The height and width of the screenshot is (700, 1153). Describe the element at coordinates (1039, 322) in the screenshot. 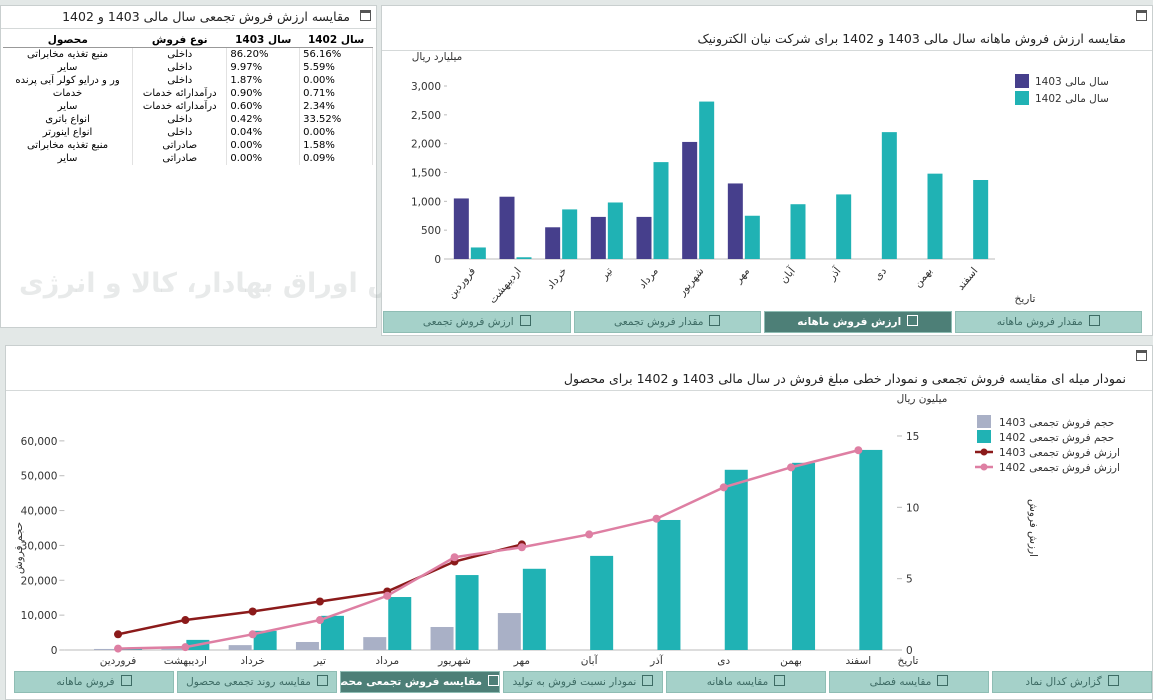

I see `tab-label: مقدار فروش ماهانه` at that location.